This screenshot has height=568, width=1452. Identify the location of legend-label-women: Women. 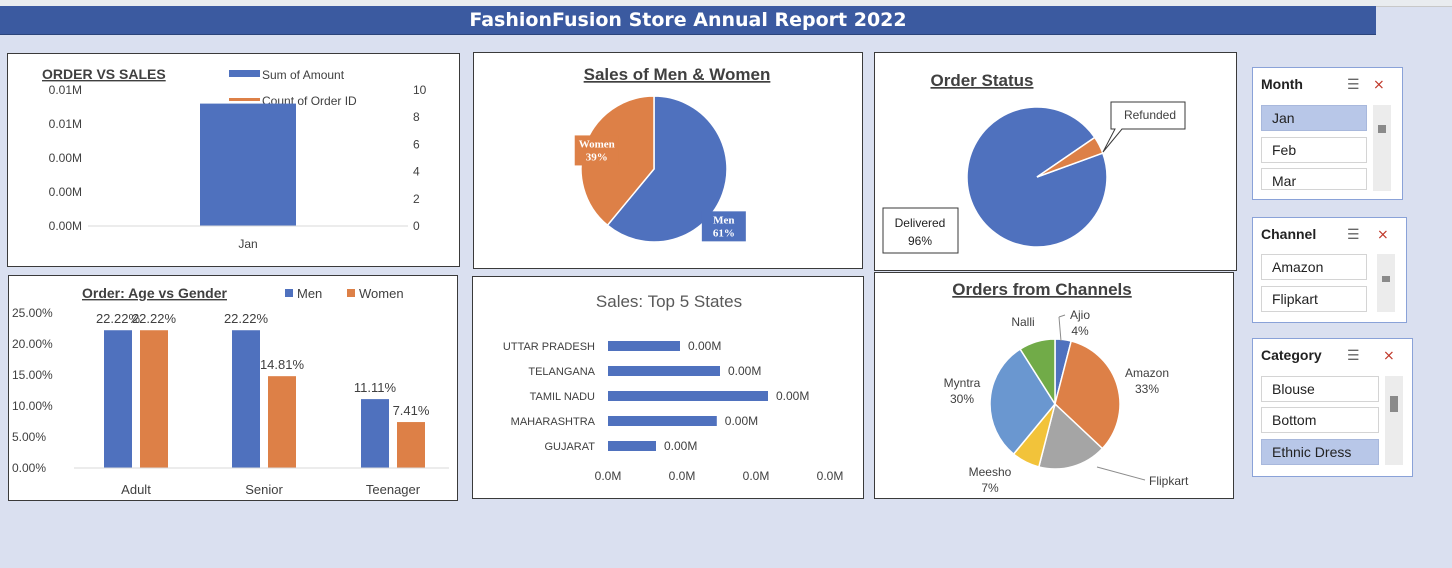
(381, 293).